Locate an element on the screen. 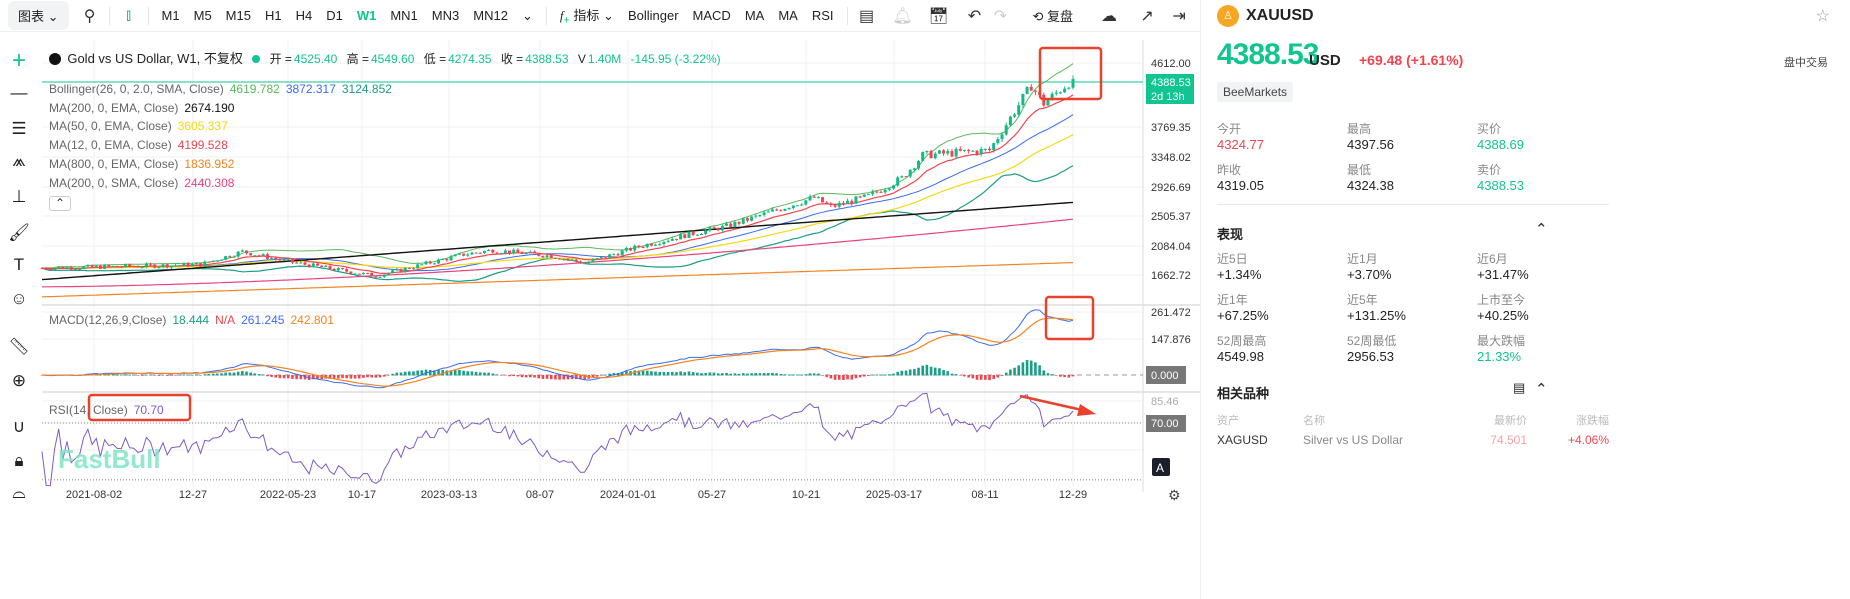 This screenshot has width=1850, height=599. hide-drawings-icon: ⌓ is located at coordinates (19, 492).